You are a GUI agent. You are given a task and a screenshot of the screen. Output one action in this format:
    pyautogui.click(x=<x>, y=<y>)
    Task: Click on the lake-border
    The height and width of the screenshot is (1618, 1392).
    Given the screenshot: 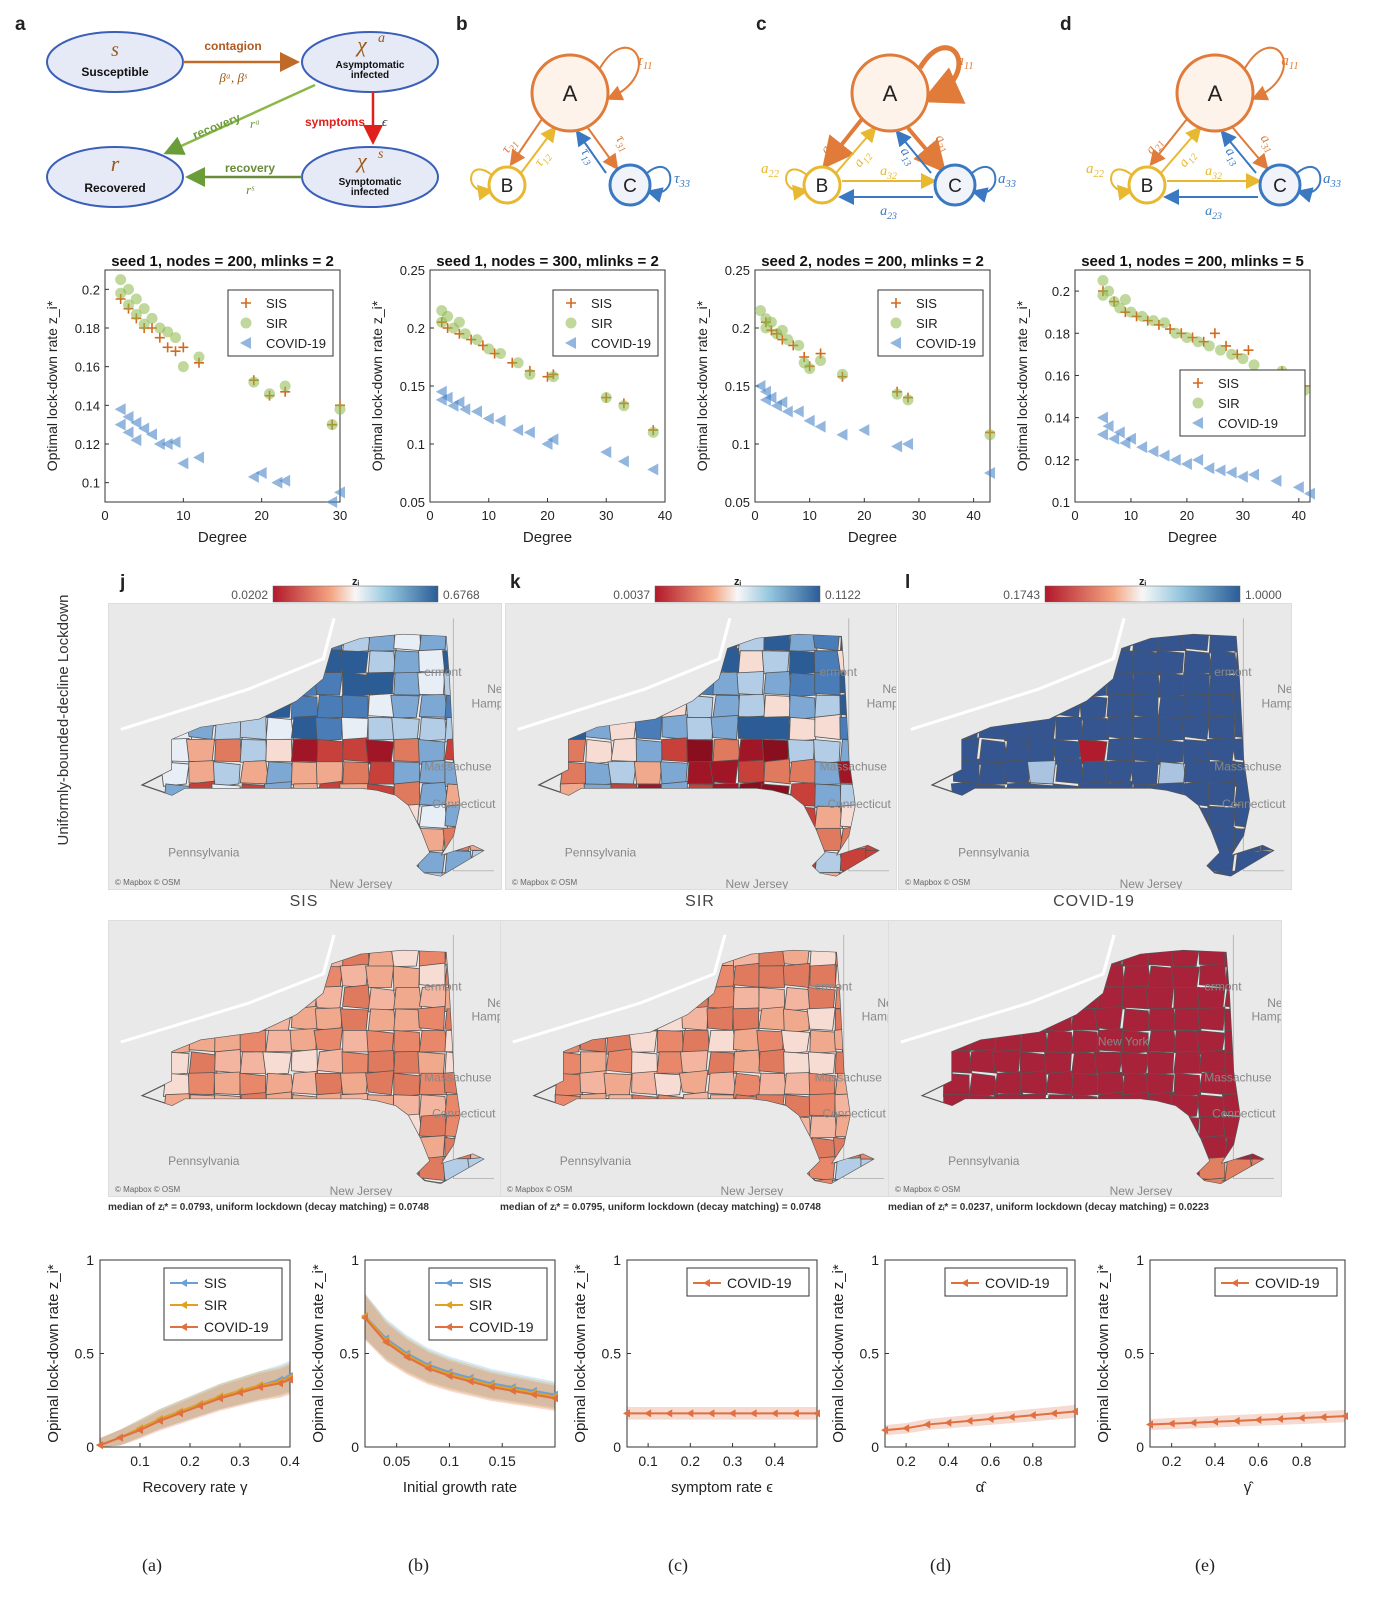 What is the action you would take?
    pyautogui.click(x=1018, y=674)
    